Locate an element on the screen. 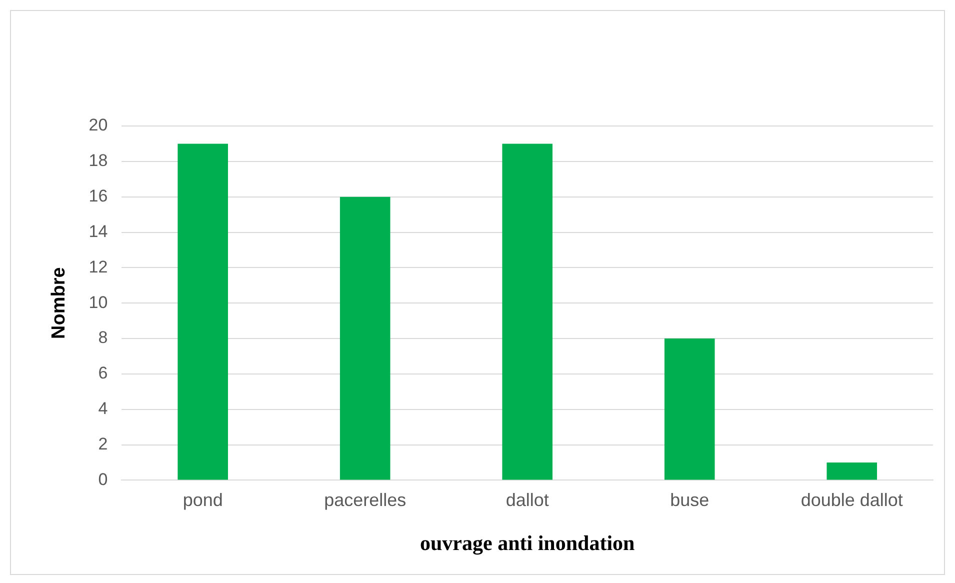 This screenshot has height=583, width=955. y-tick-label: 12 is located at coordinates (98, 266).